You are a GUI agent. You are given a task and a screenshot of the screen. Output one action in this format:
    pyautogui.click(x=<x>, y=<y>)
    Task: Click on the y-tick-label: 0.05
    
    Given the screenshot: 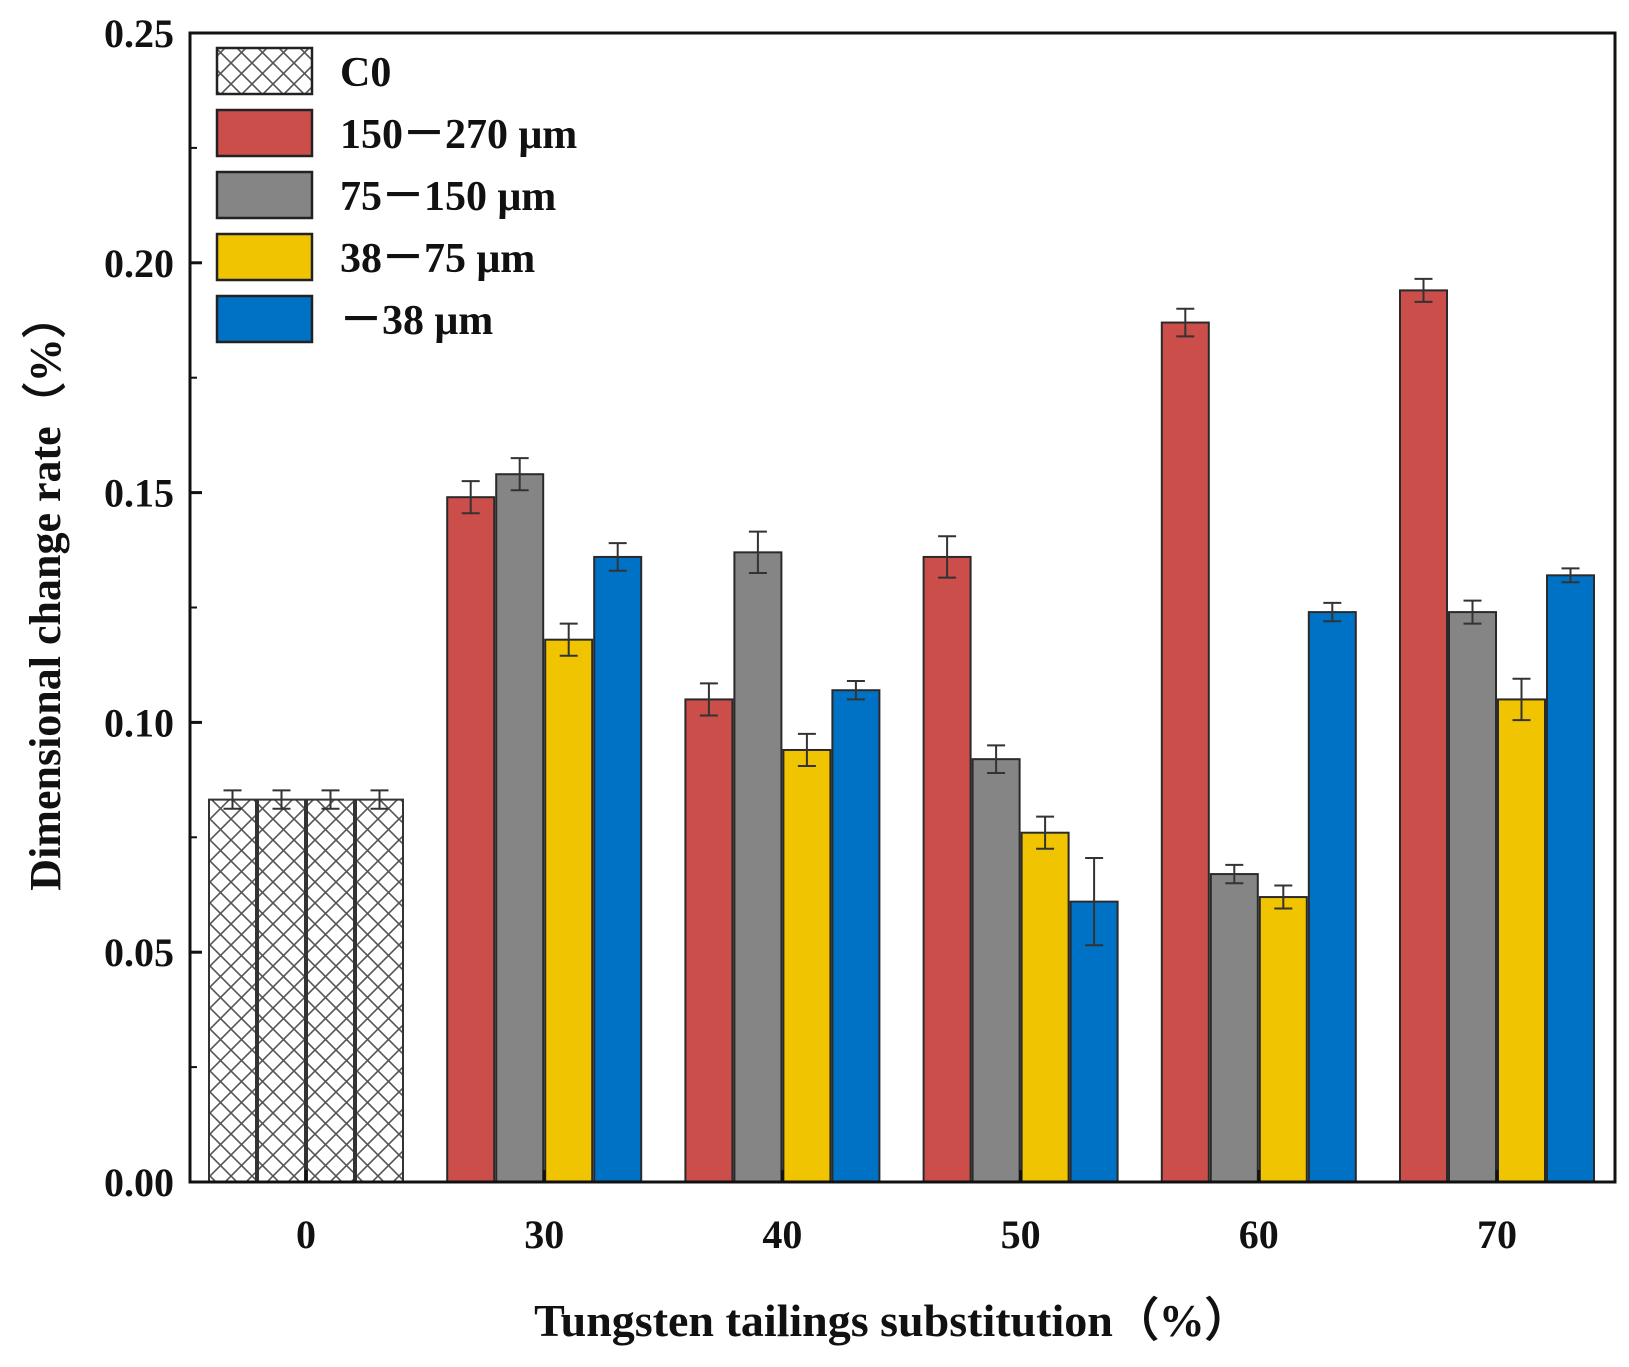 What is the action you would take?
    pyautogui.click(x=139, y=952)
    